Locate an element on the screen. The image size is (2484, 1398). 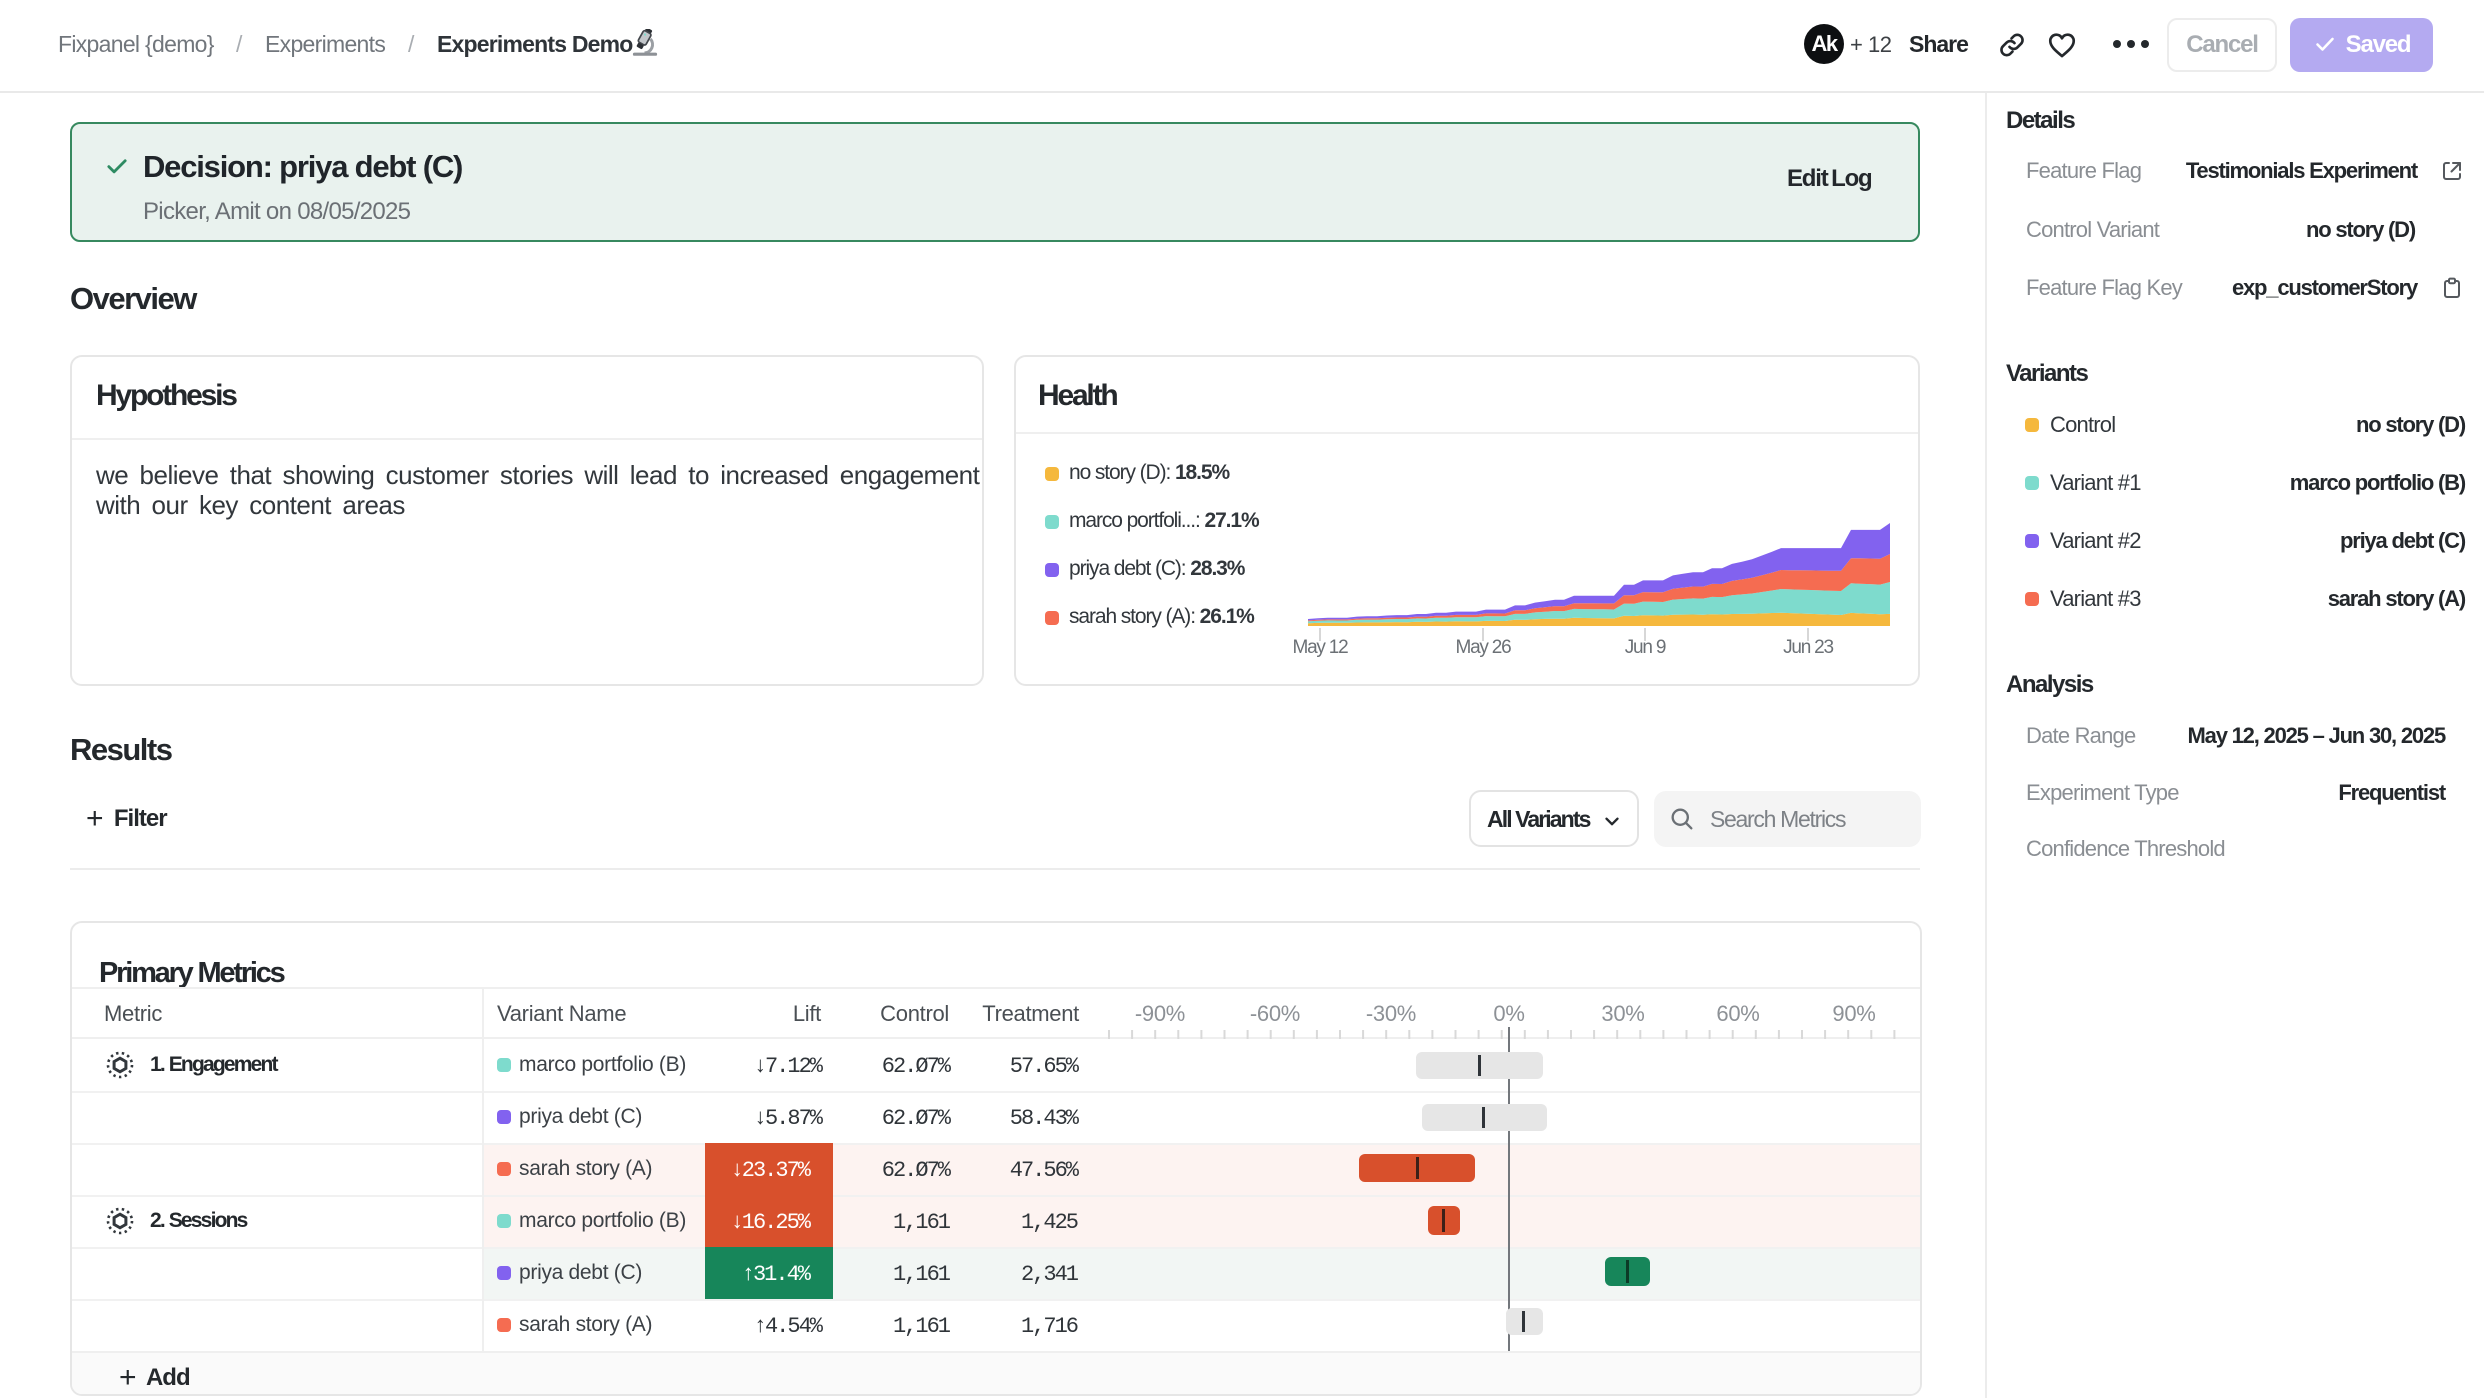
svg-text: Jun 23 is located at coordinates (1808, 647).